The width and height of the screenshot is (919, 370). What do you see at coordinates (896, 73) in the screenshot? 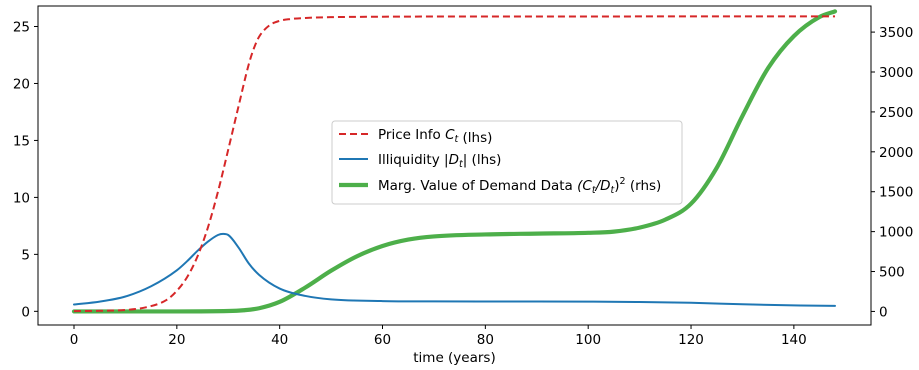
I see `y-right-tick-label: 3000` at bounding box center [896, 73].